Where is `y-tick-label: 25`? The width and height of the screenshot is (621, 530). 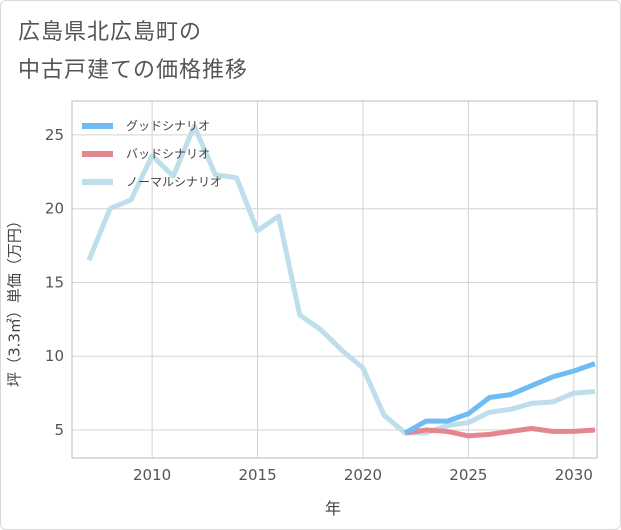
y-tick-label: 25 is located at coordinates (54, 135).